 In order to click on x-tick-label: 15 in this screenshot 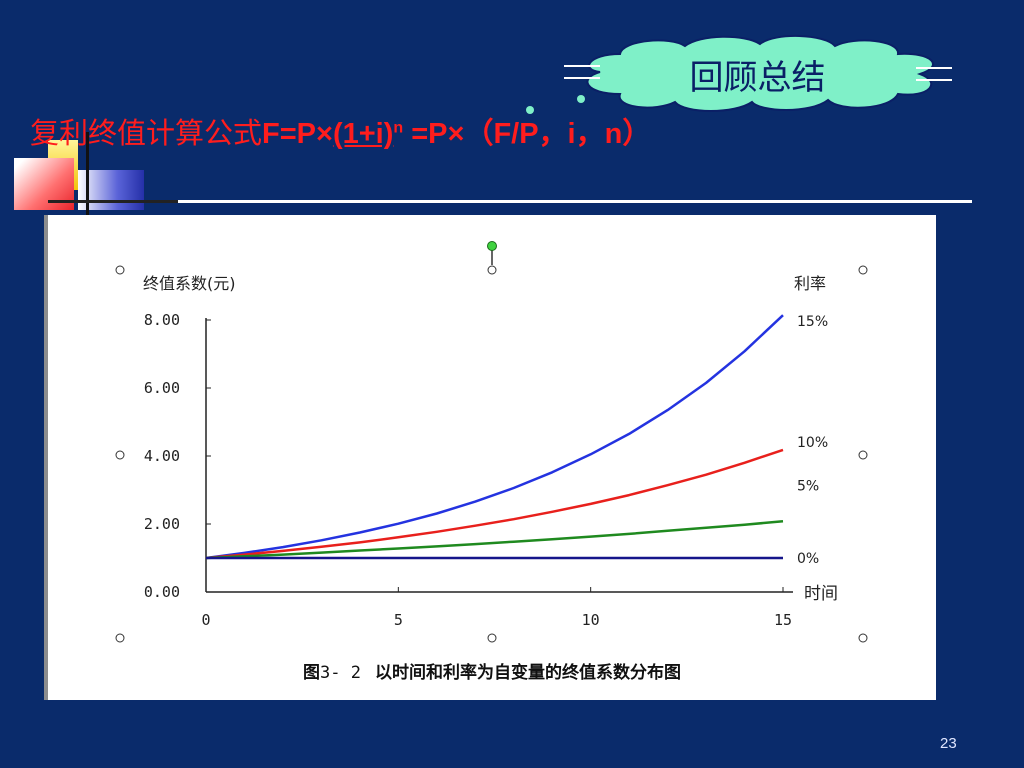, I will do `click(783, 620)`.